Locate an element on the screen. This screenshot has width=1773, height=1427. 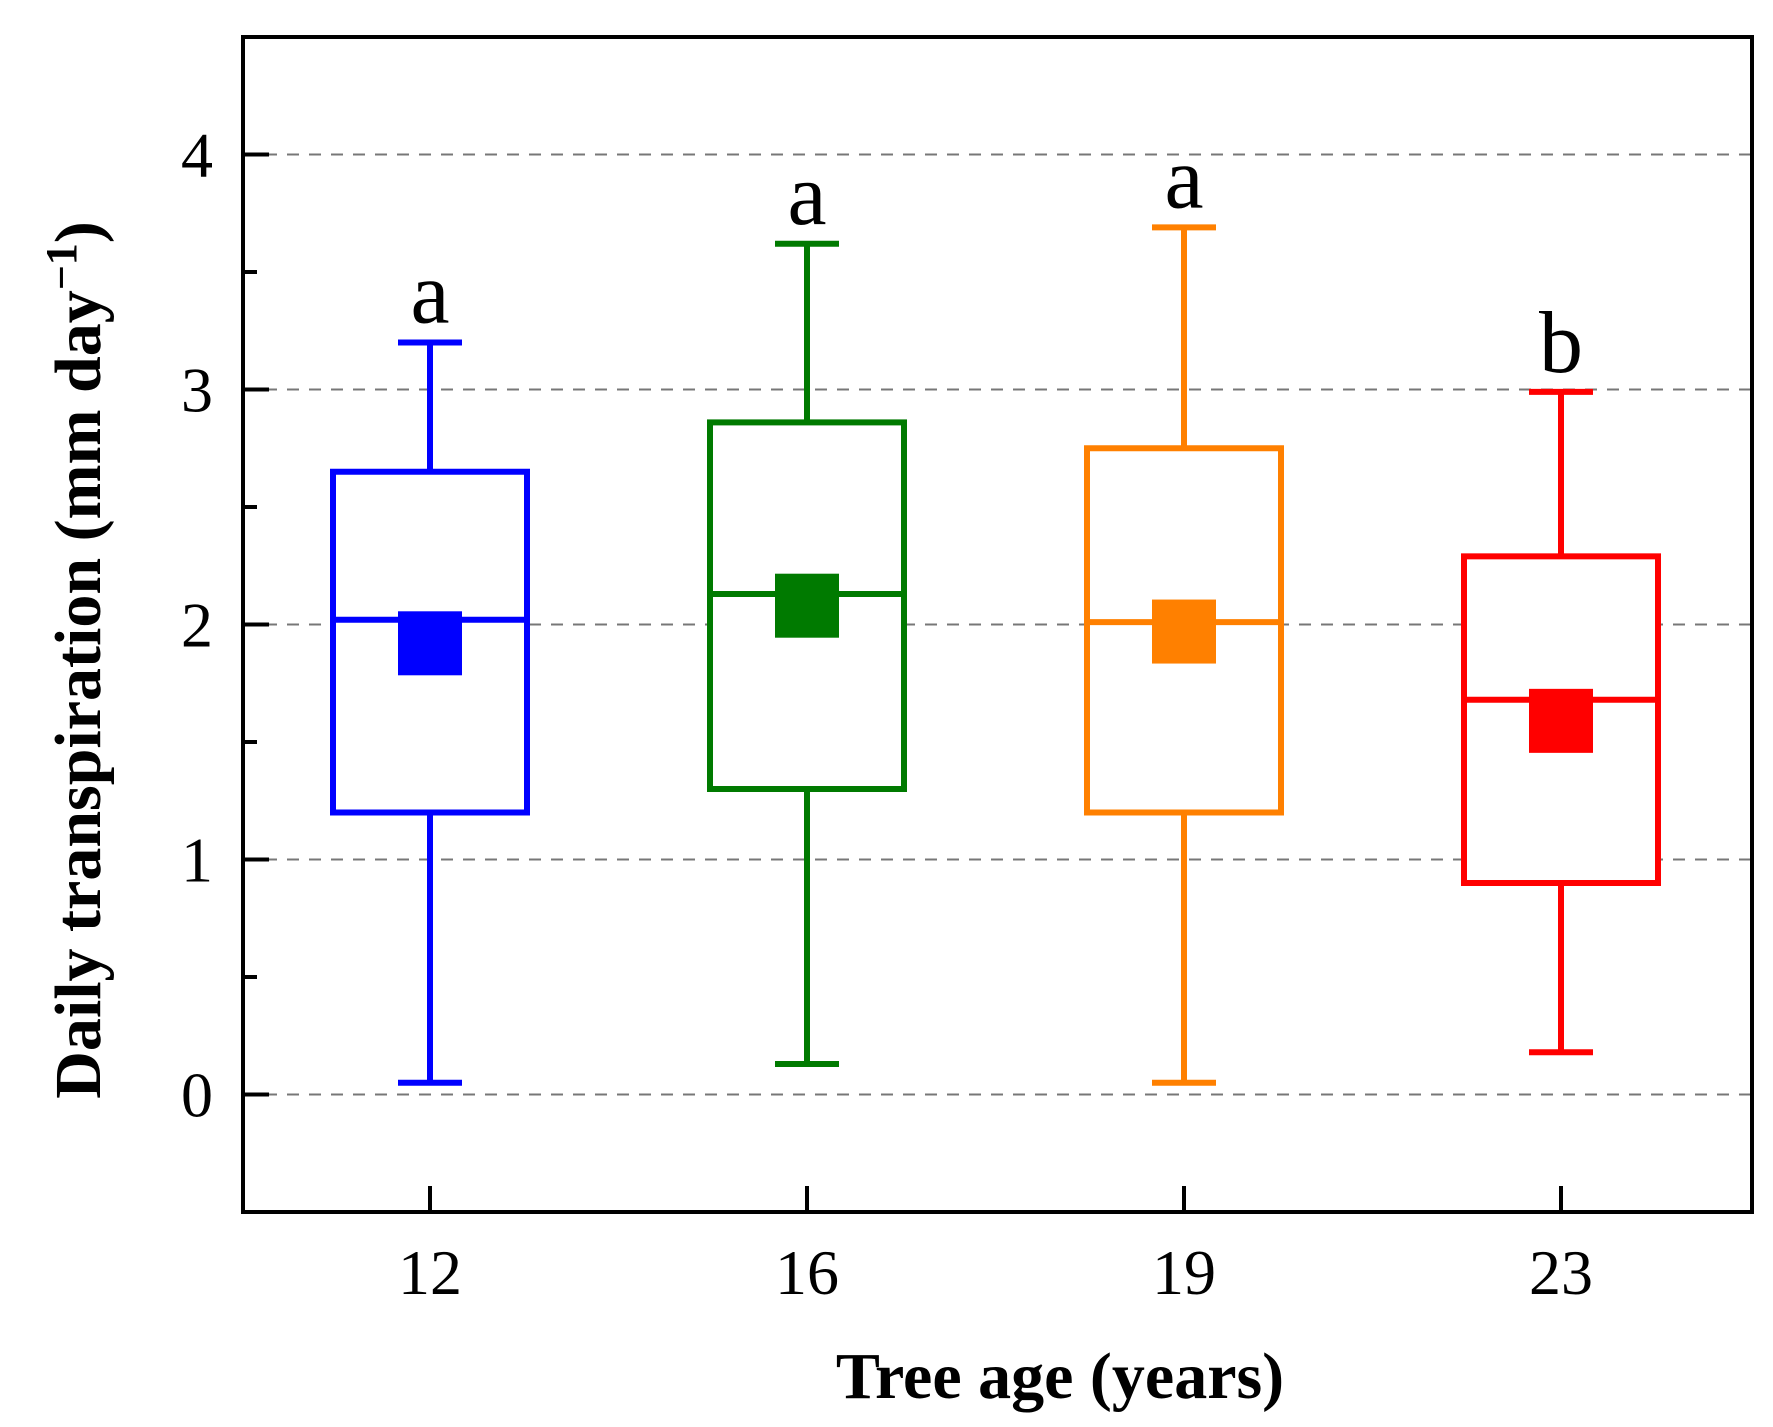
x-tick-label: 23 is located at coordinates (1561, 1272).